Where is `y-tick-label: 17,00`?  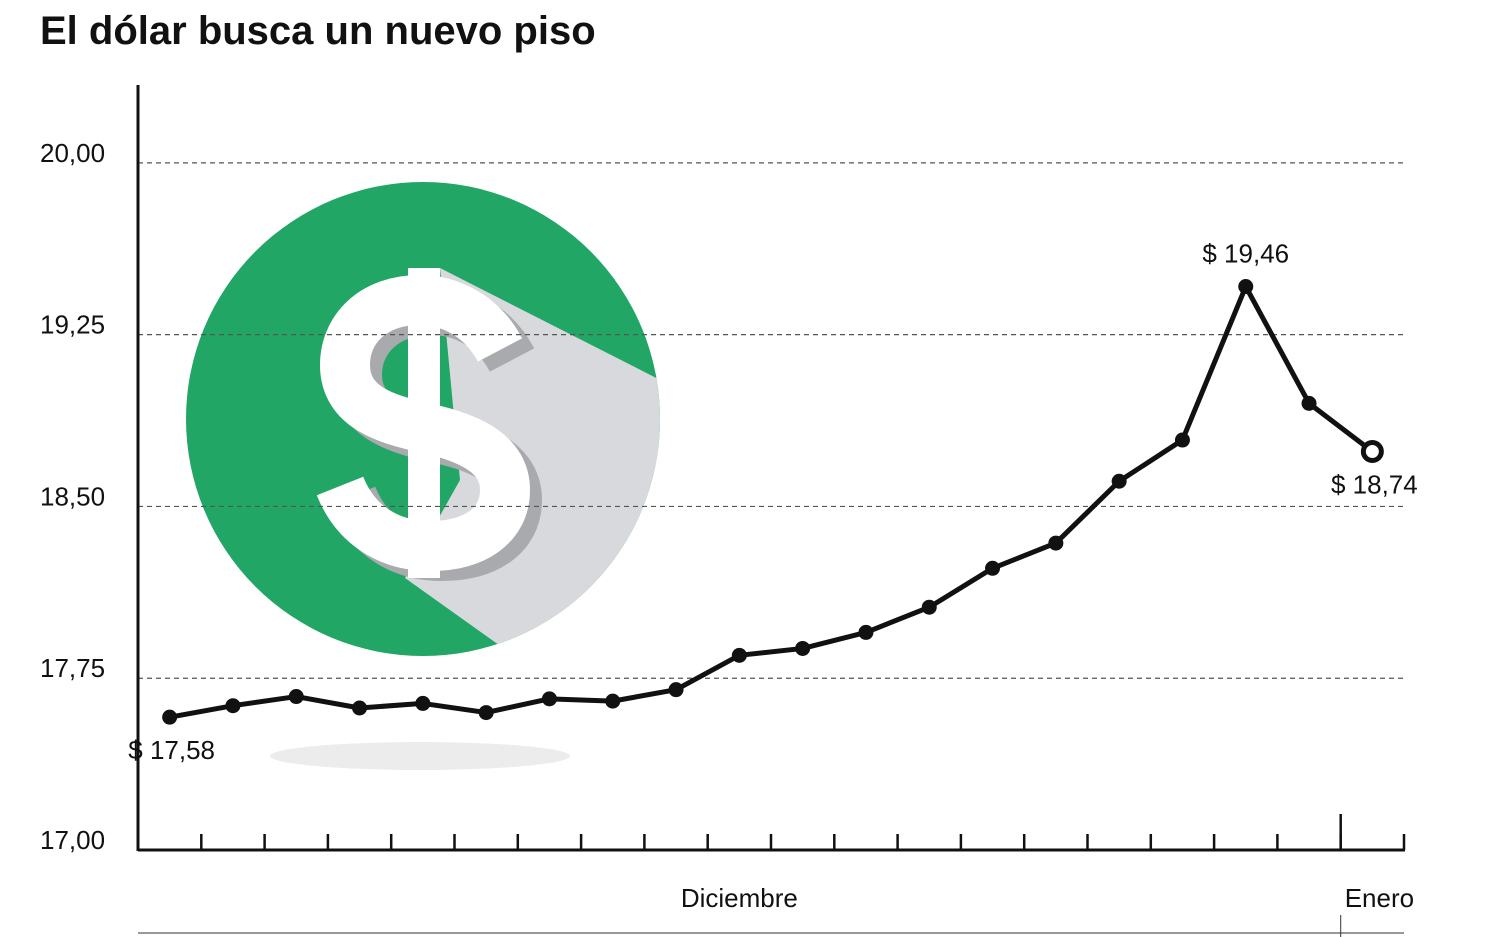
y-tick-label: 17,00 is located at coordinates (72, 840).